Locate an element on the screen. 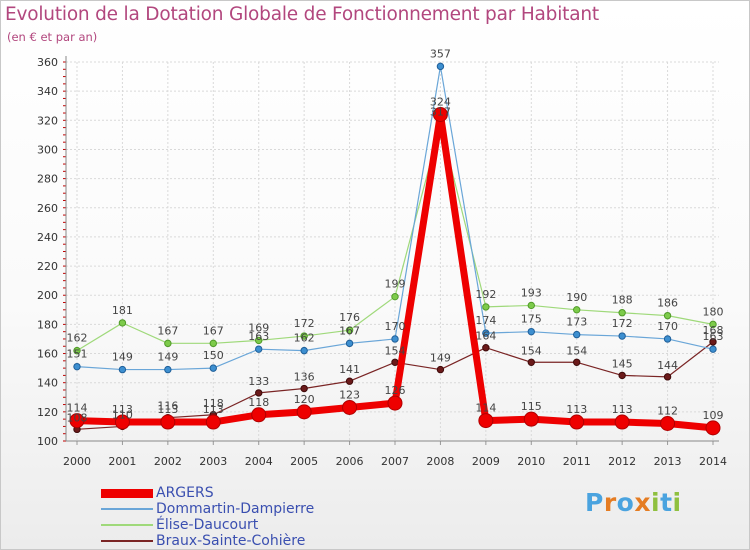 This screenshot has width=750, height=550. data-label--lise-daucourt: 193 is located at coordinates (531, 292).